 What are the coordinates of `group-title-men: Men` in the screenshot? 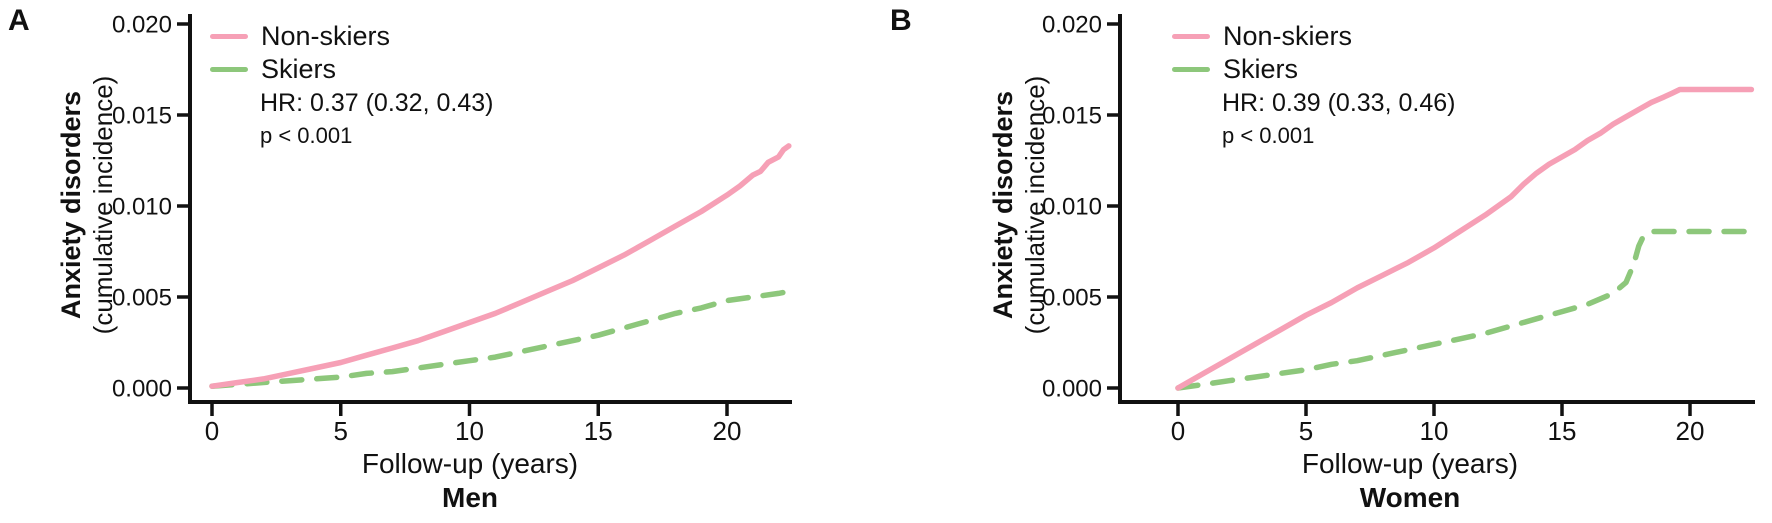 It's located at (470, 497).